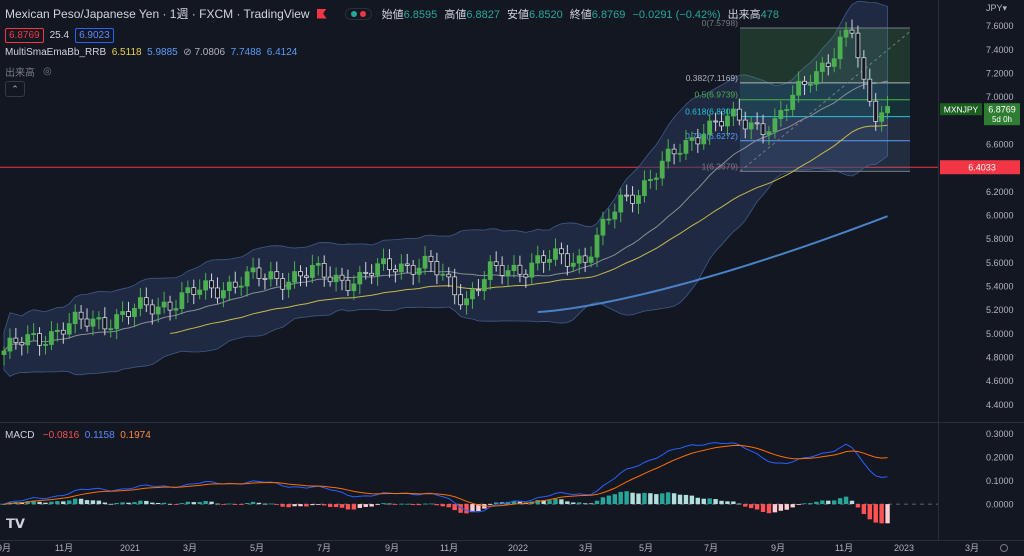 Image resolution: width=1024 pixels, height=556 pixels. I want to click on price-tick-label: 7.4000, so click(1000, 50).